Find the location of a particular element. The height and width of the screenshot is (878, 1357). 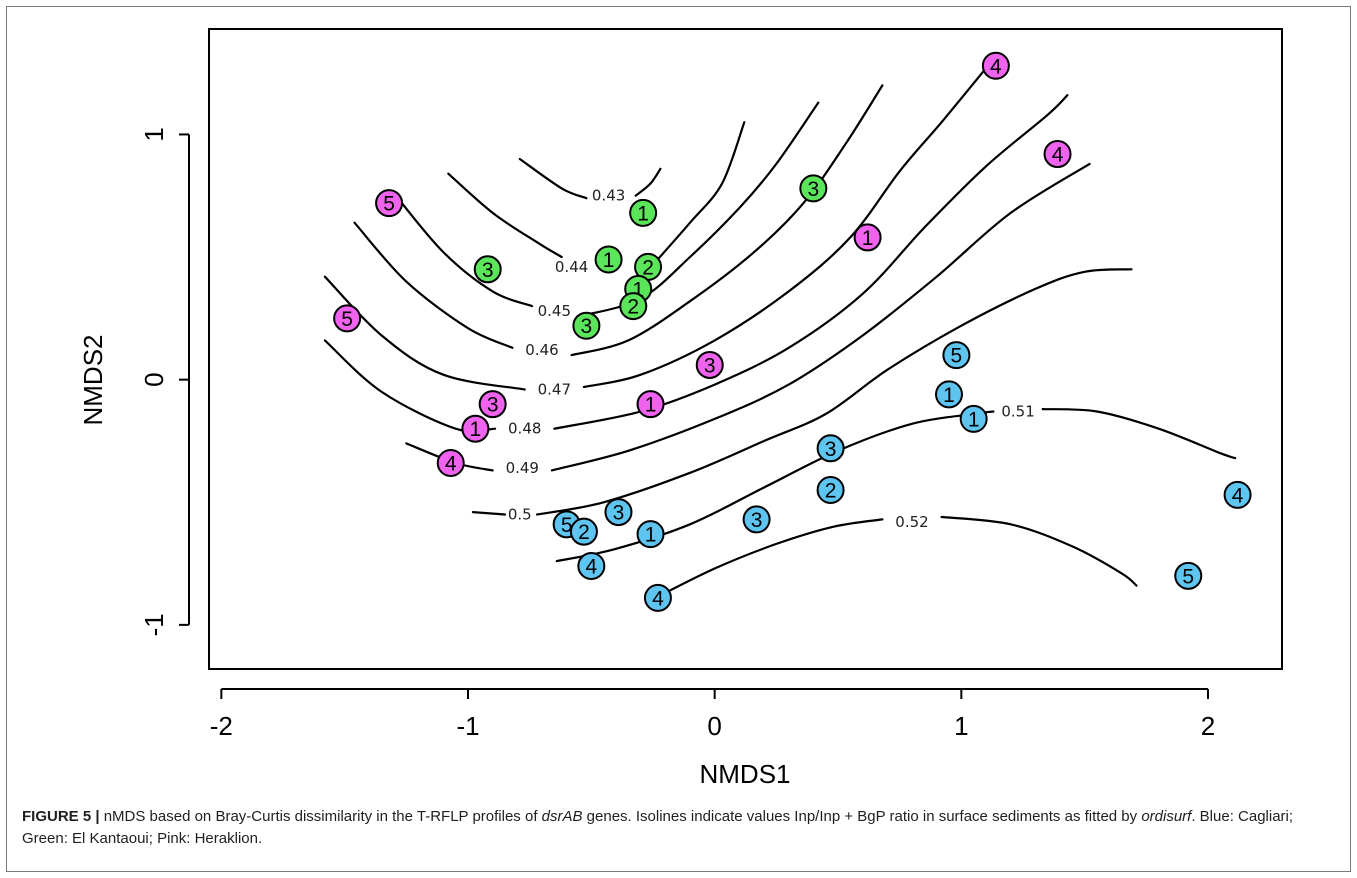

caption-gene: dsrAB is located at coordinates (562, 816).